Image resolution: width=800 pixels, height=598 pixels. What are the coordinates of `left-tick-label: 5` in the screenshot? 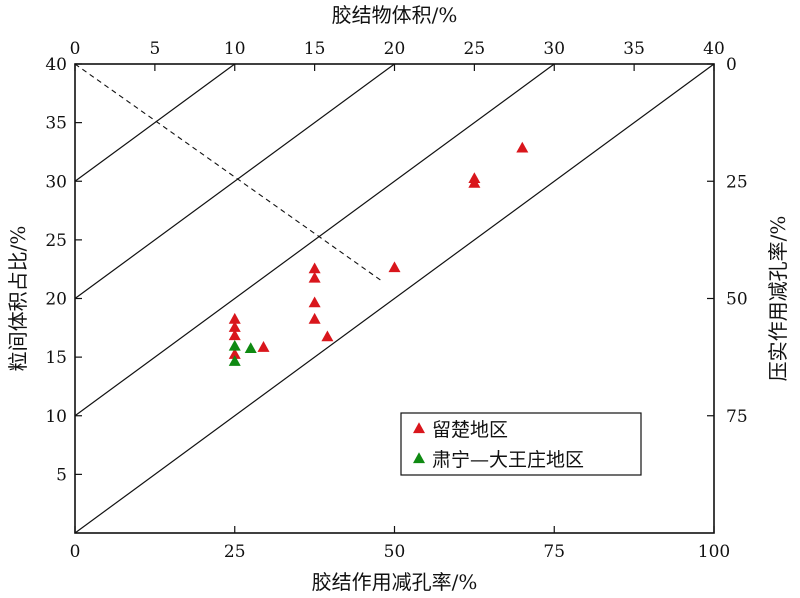 It's located at (61, 475).